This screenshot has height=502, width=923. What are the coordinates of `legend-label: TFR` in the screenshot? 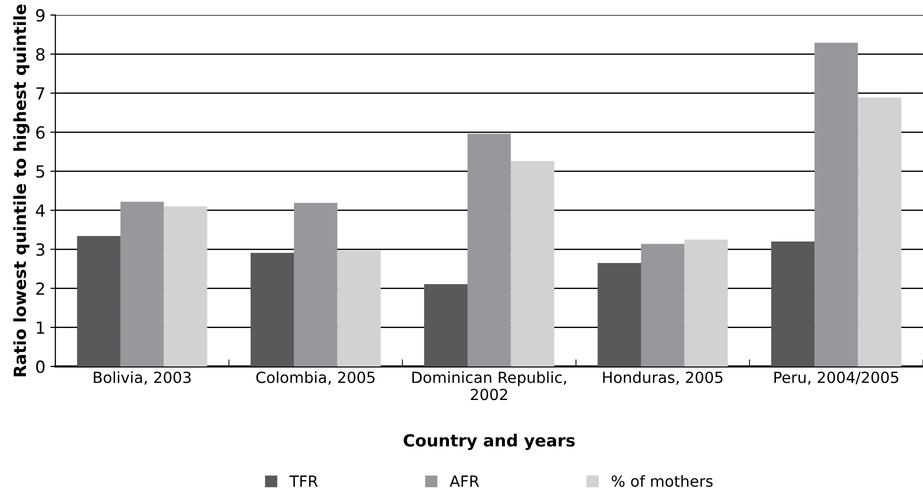 It's located at (303, 481).